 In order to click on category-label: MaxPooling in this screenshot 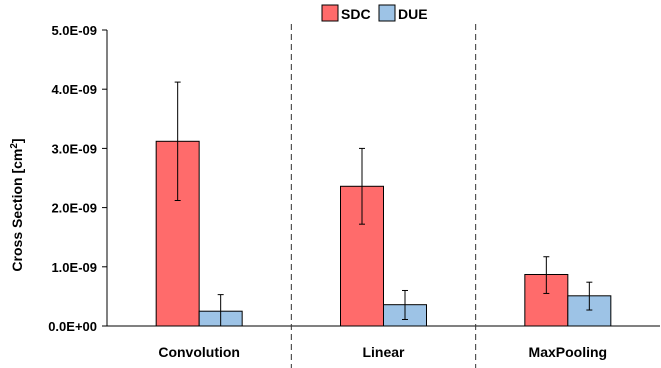, I will do `click(568, 352)`.